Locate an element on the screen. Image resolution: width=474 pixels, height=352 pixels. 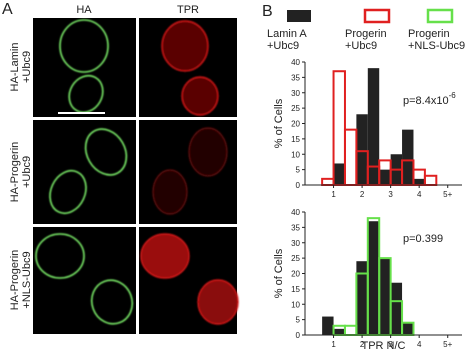
row-label: HA-Progerin +Ubc9 is located at coordinates (21, 172).